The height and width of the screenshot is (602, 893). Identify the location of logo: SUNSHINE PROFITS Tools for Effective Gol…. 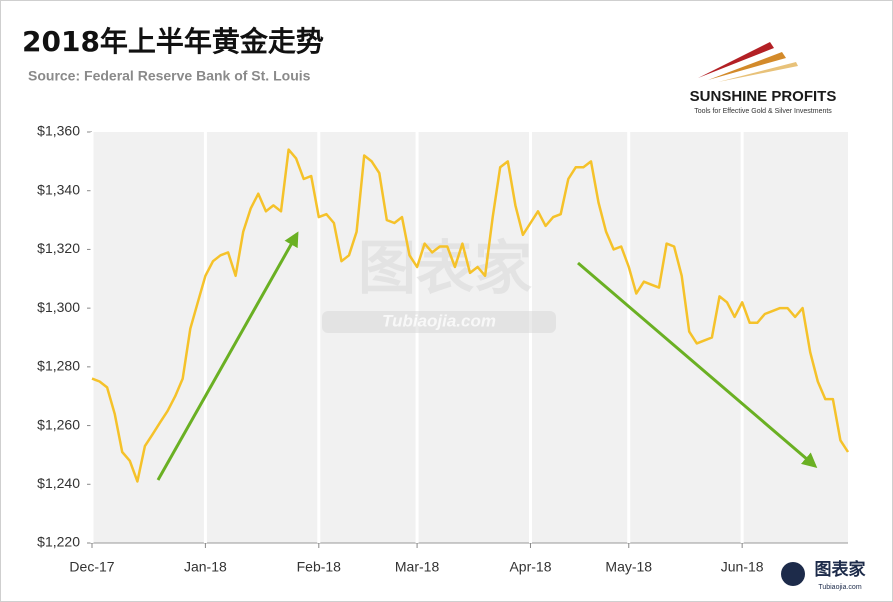
(763, 78).